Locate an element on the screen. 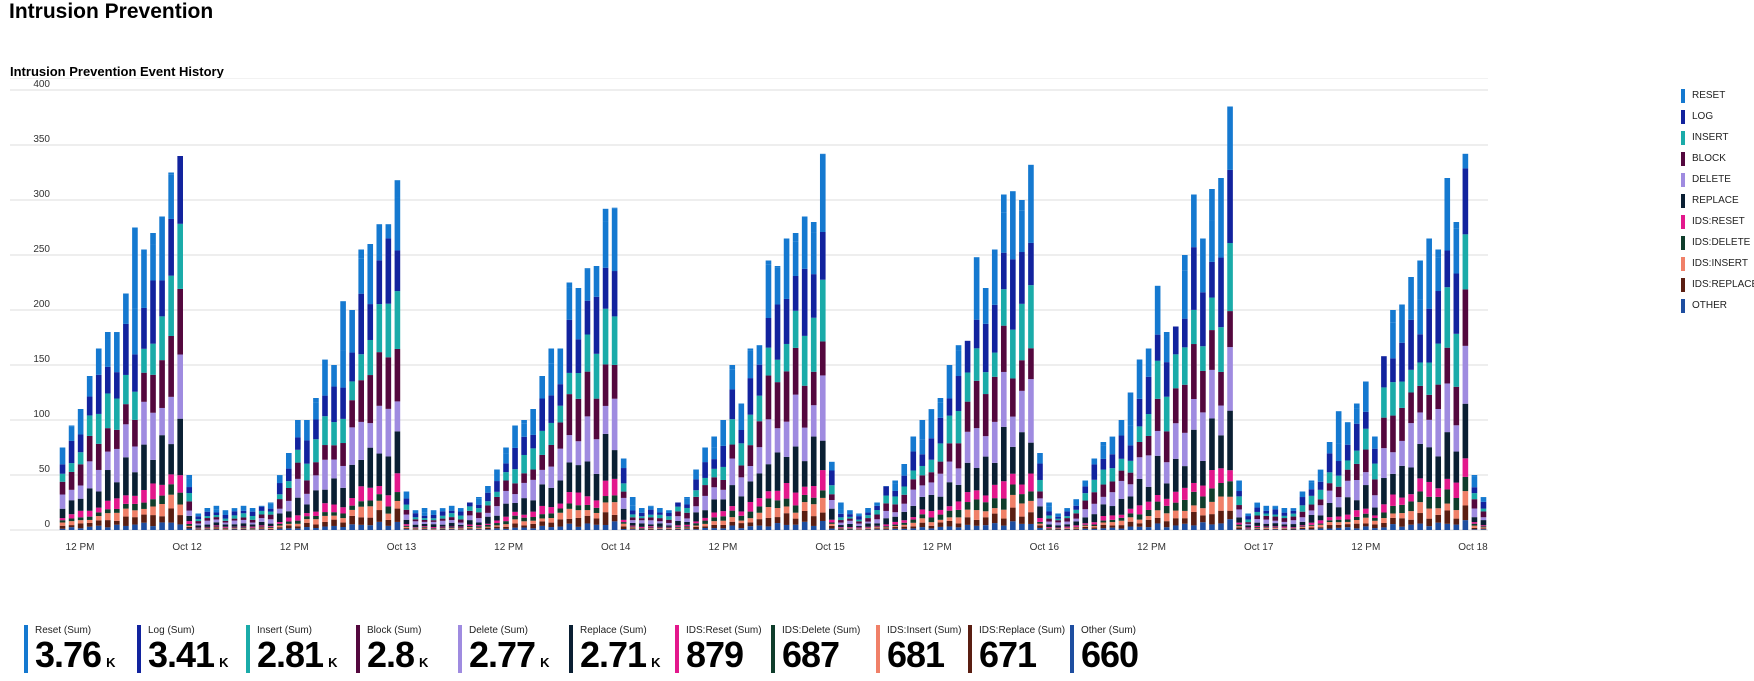  bar-segment-replace is located at coordinates (81, 505).